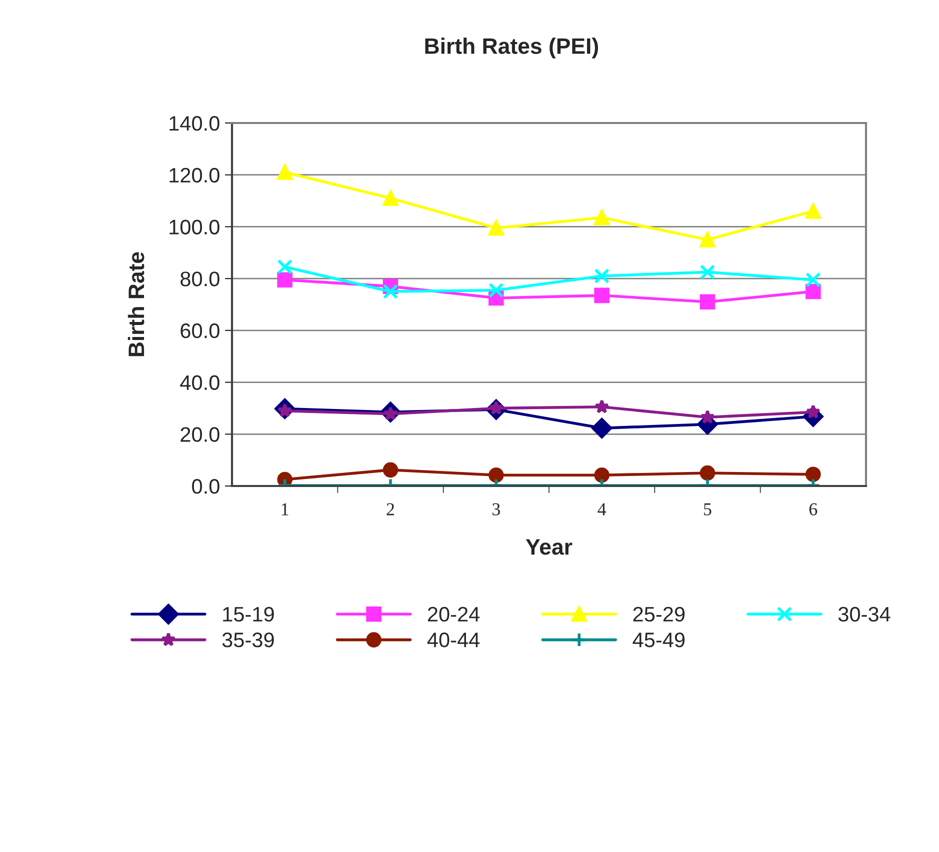 The image size is (939, 852). I want to click on chart-title: Birth Rates (PEI), so click(511, 48).